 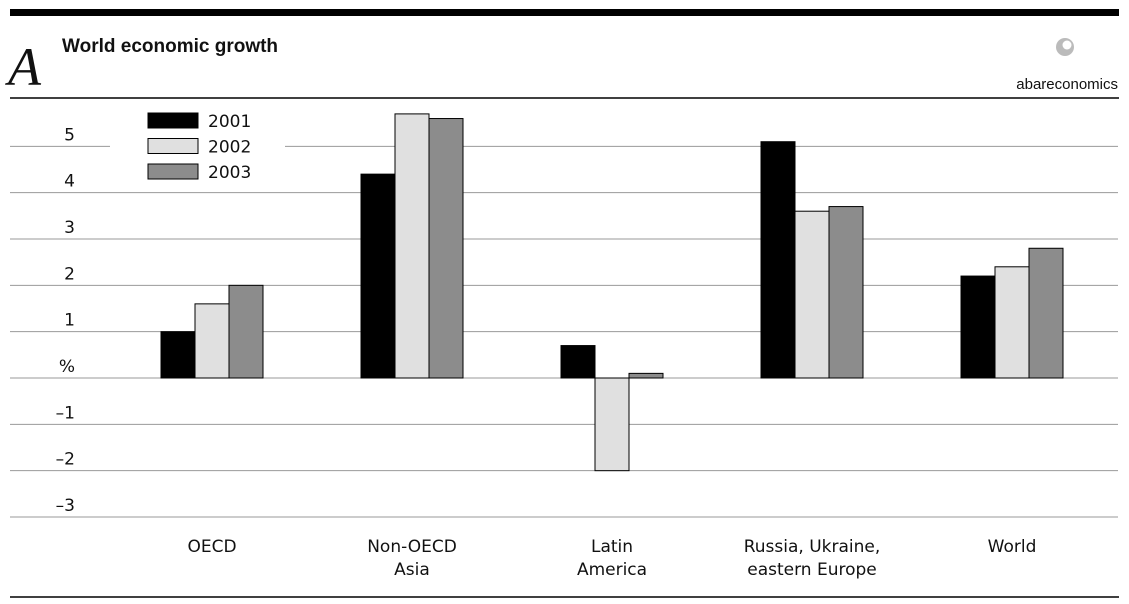 I want to click on y-tick-label: –3, so click(x=65, y=506).